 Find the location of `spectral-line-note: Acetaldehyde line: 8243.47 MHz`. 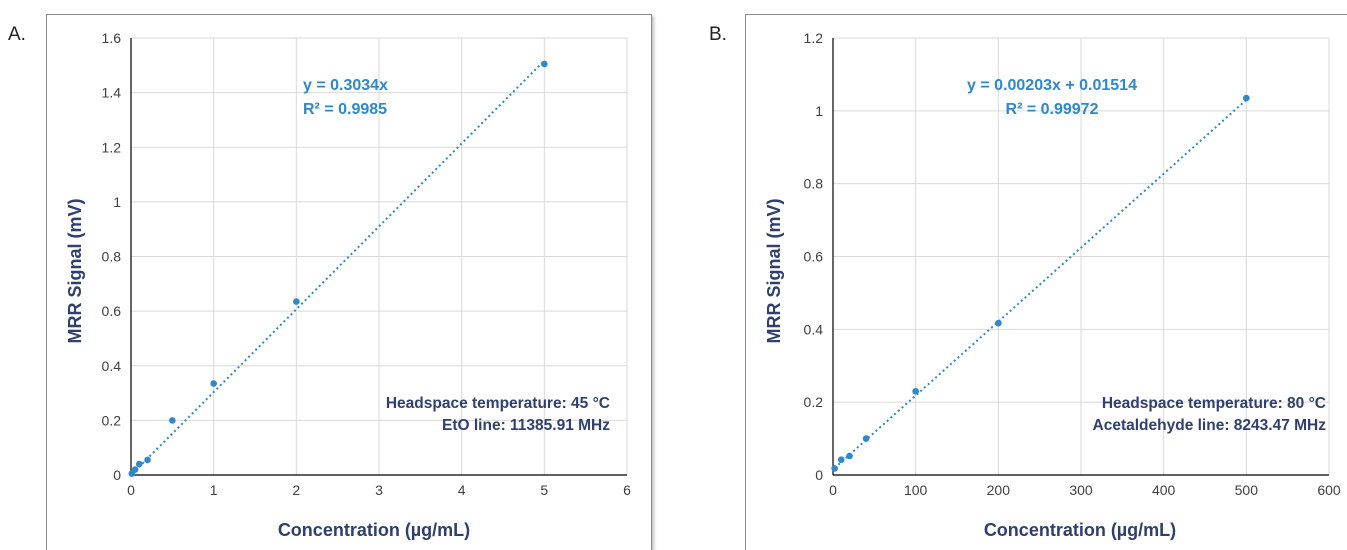

spectral-line-note: Acetaldehyde line: 8243.47 MHz is located at coordinates (1210, 425).